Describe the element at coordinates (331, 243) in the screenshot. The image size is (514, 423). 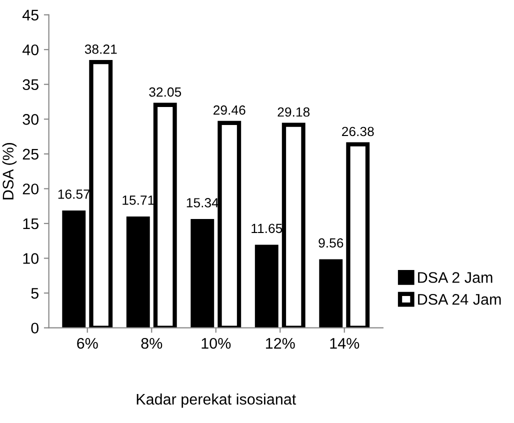
I see `data-label: 9.56` at that location.